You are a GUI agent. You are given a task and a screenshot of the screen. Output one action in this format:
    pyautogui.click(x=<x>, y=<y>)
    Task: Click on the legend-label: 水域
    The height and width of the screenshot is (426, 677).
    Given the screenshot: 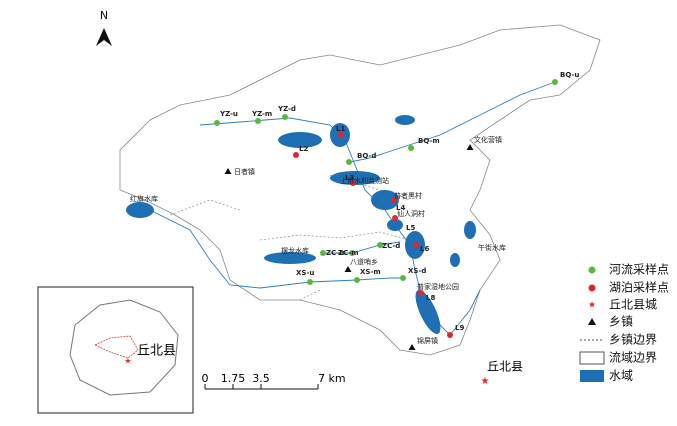 What is the action you would take?
    pyautogui.click(x=621, y=376)
    